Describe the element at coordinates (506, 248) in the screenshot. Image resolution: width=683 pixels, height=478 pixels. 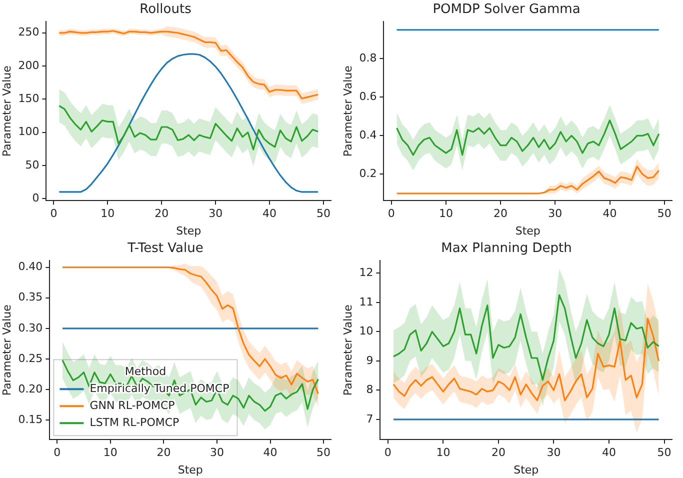
I see `chart-title: Max Planning Depth` at that location.